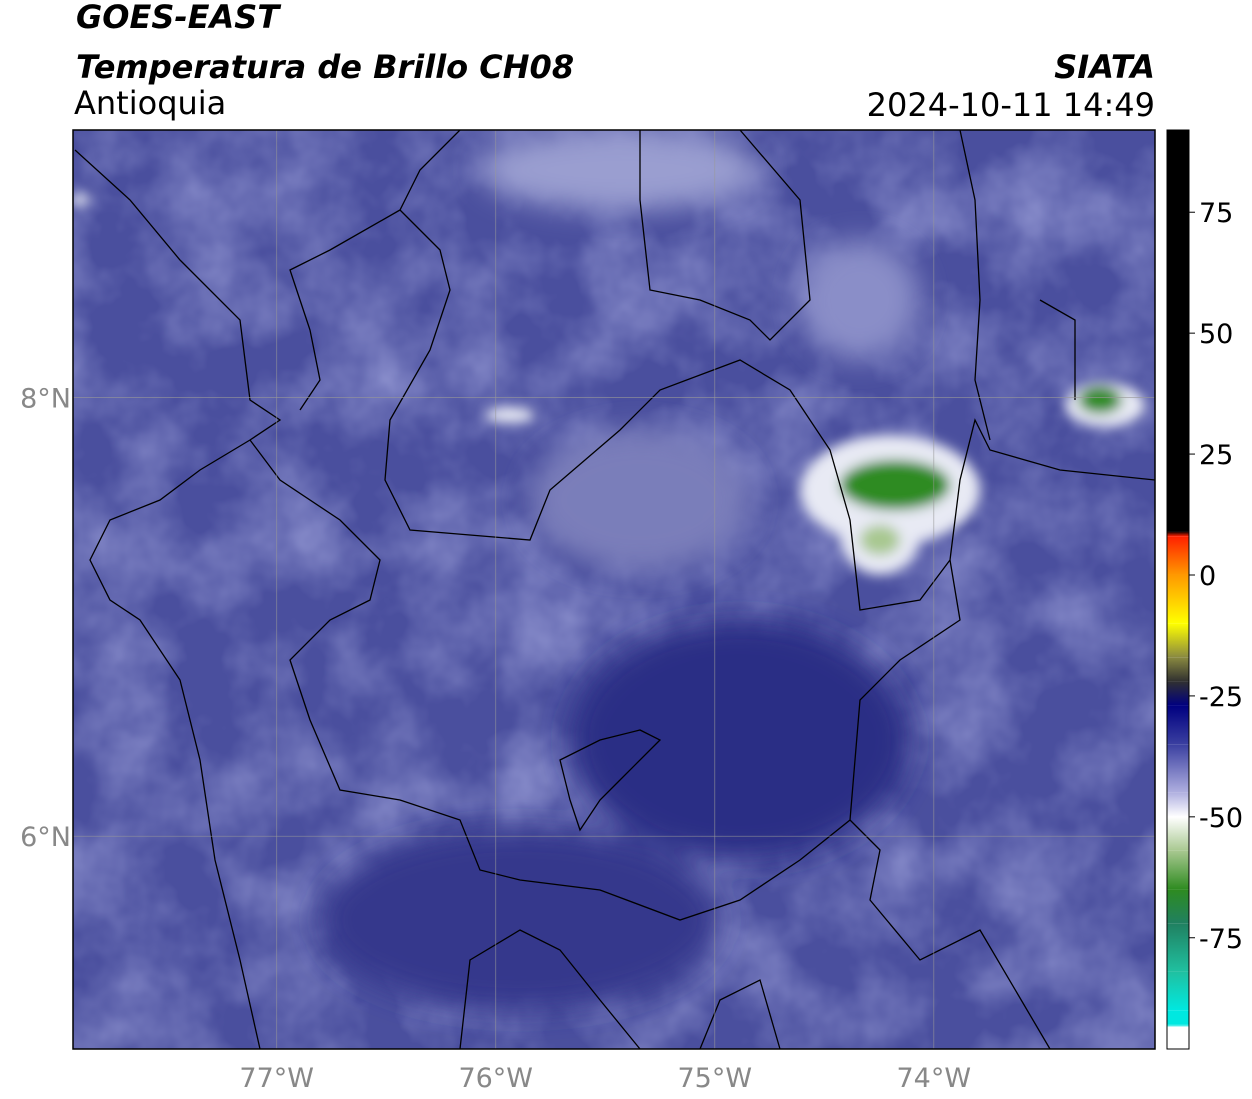  Describe the element at coordinates (1216, 455) in the screenshot. I see `colorbar-tick-label: 25` at that location.